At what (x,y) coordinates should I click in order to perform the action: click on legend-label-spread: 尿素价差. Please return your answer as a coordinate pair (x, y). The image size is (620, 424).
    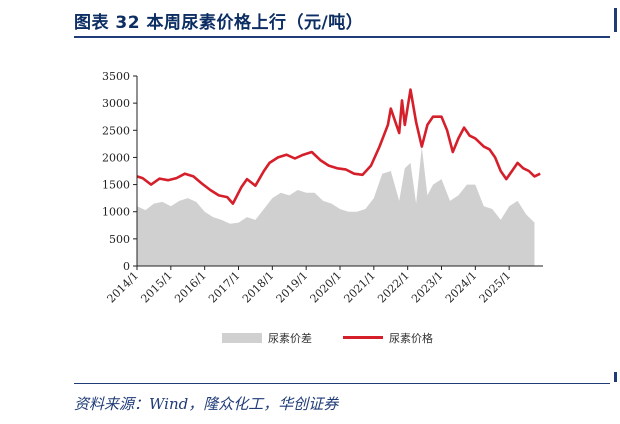
    Looking at the image, I should click on (290, 338).